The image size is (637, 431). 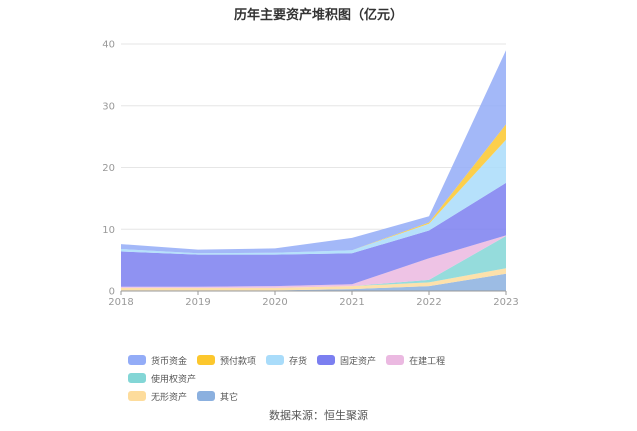 I want to click on legend-item: 货币资金, so click(x=157, y=360).